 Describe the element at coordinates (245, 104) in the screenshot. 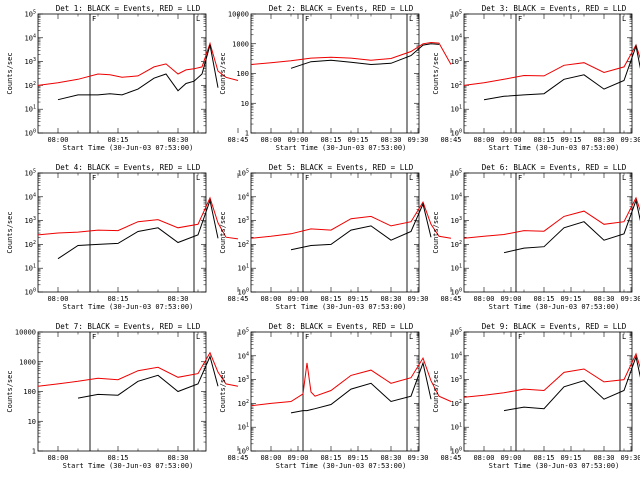

I see `y-tick-label: 10` at that location.